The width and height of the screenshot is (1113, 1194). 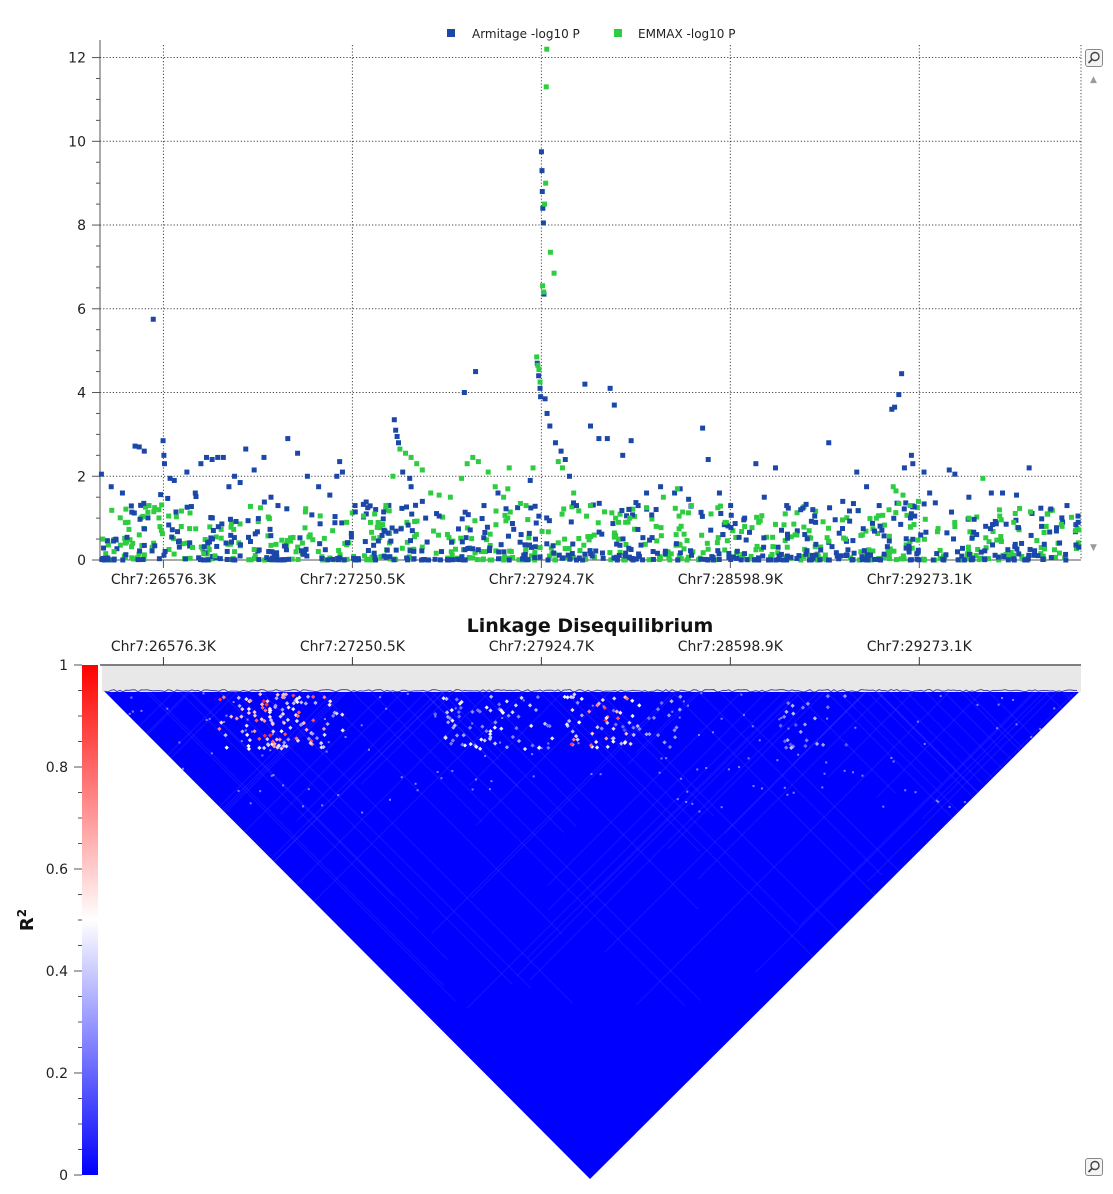 What do you see at coordinates (1094, 1167) in the screenshot?
I see `zoom-button-bottom` at bounding box center [1094, 1167].